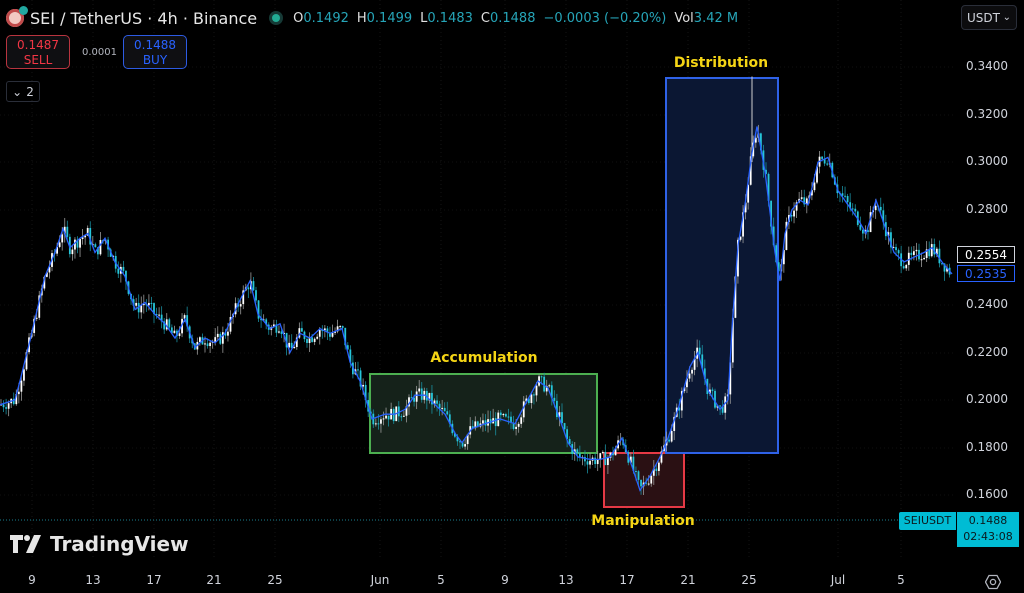  Describe the element at coordinates (987, 66) in the screenshot. I see `price-scale-label: 0.3400` at that location.